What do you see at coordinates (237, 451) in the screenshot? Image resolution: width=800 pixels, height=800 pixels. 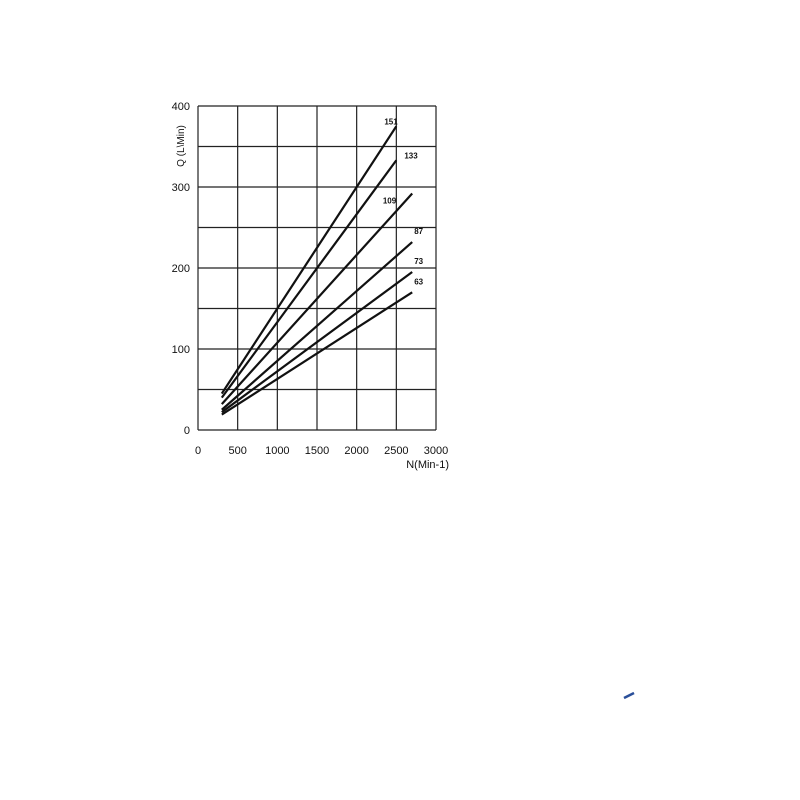 I see `x-tick-label: 500` at bounding box center [237, 451].